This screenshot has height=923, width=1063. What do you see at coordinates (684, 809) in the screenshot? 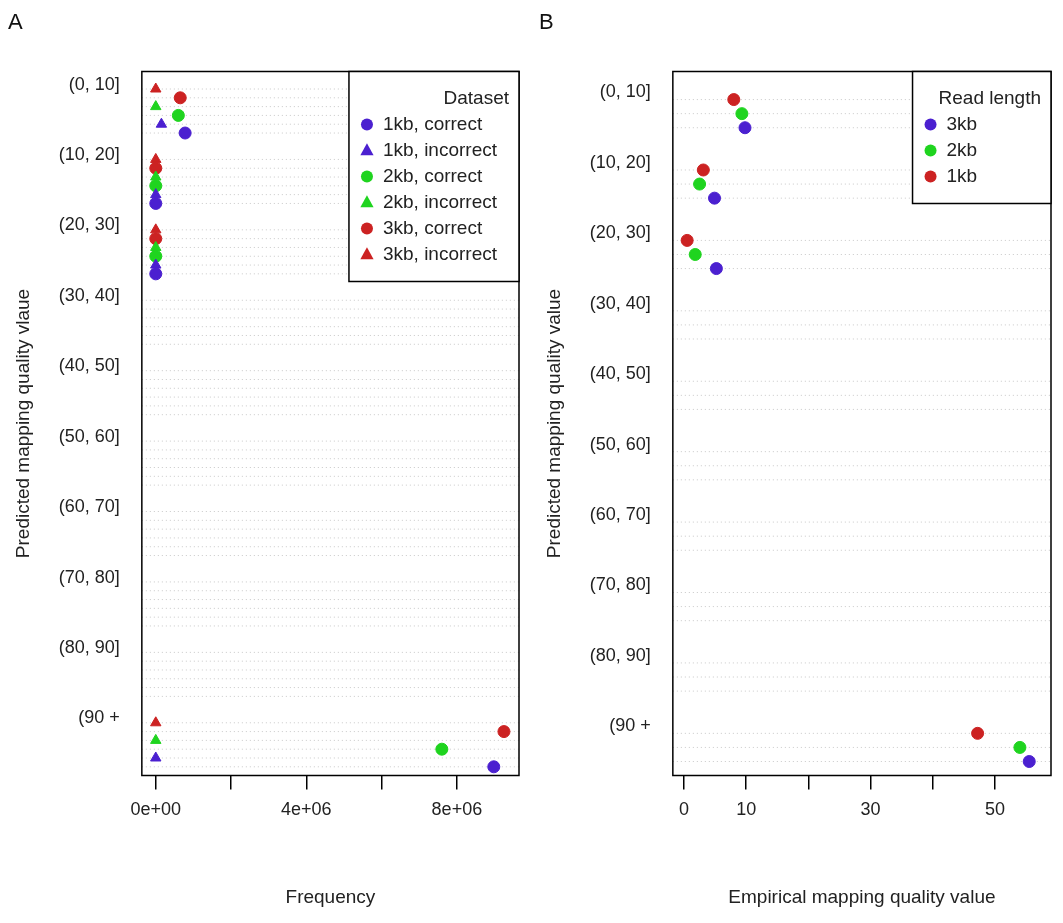
I see `x-tick-label: 0` at bounding box center [684, 809].